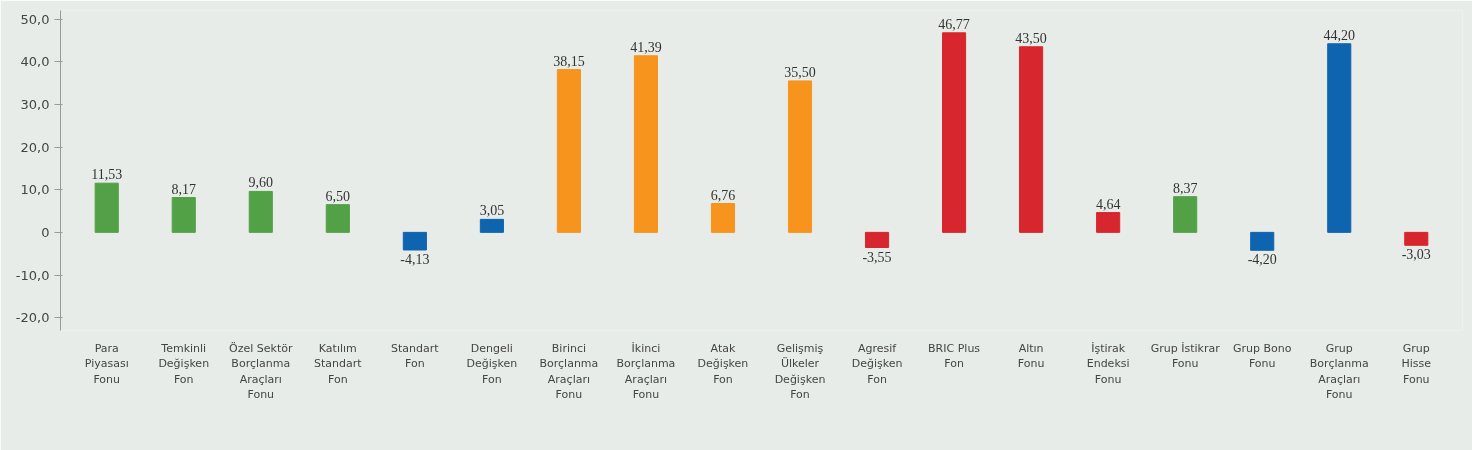  I want to click on x-tick-label: İkinci Borçlanma Araçları Fonu, so click(646, 371).